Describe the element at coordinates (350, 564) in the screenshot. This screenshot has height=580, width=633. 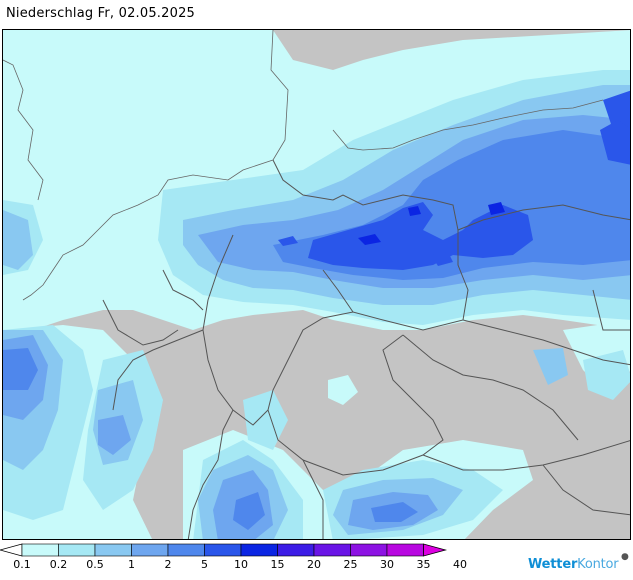
I see `legend-tick-label: 25` at that location.